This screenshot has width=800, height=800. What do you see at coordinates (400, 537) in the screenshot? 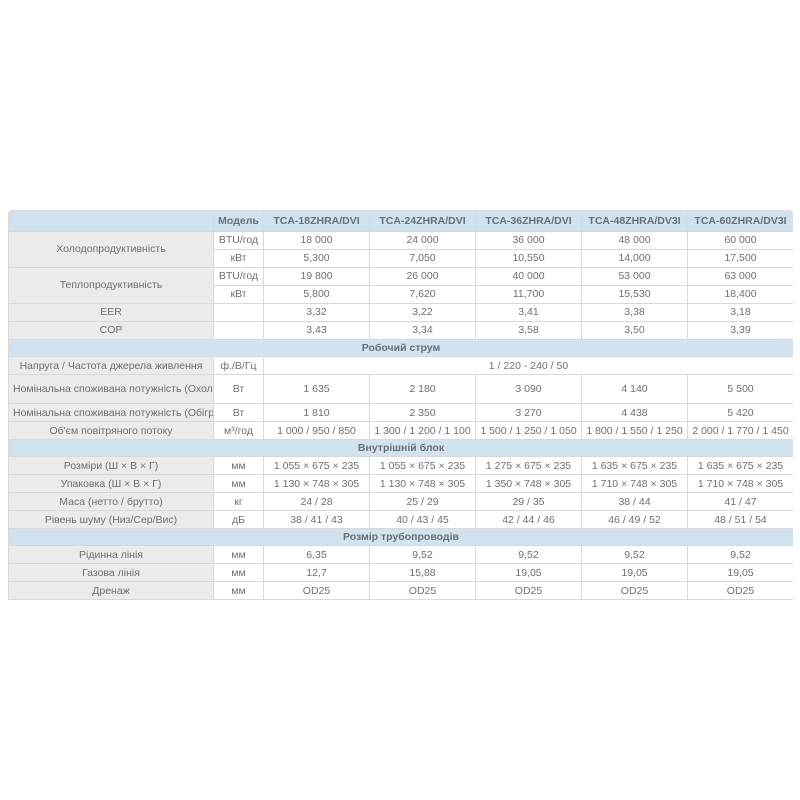
I see `section-pipe-size: Розмір трубопроводів` at bounding box center [400, 537].